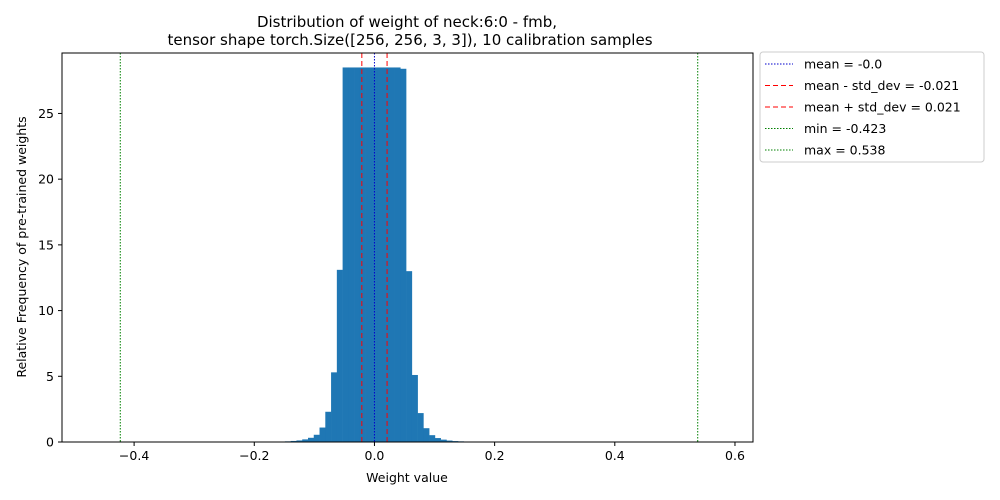  What do you see at coordinates (134, 455) in the screenshot?
I see `x-tick-label: −0.4` at bounding box center [134, 455].